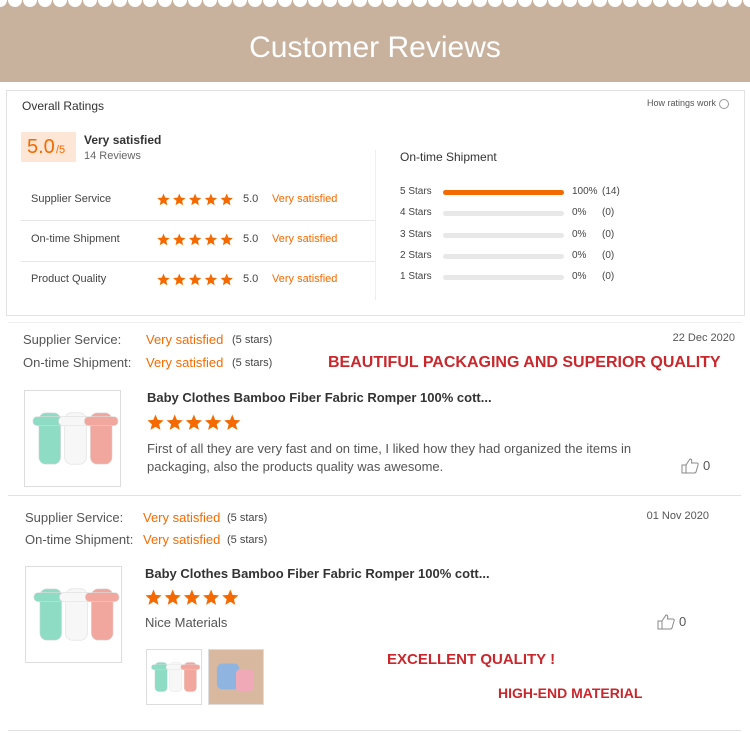 Image resolution: width=750 pixels, height=733 pixels. Describe the element at coordinates (112, 156) in the screenshot. I see `review-count: 14 Reviews` at that location.